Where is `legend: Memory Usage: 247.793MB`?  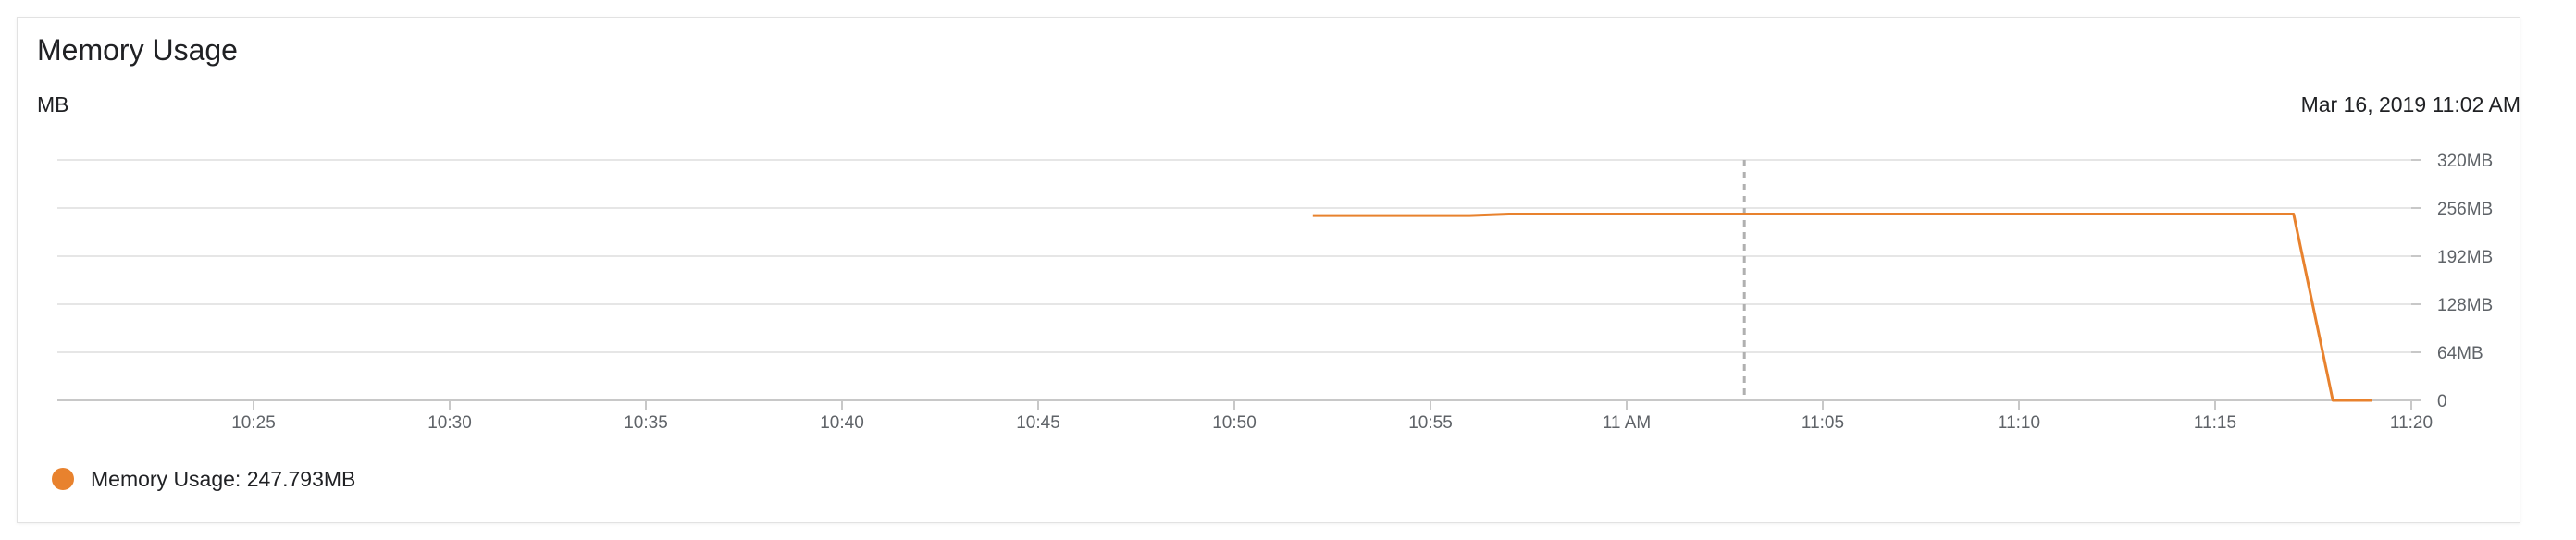 legend: Memory Usage: 247.793MB is located at coordinates (203, 479).